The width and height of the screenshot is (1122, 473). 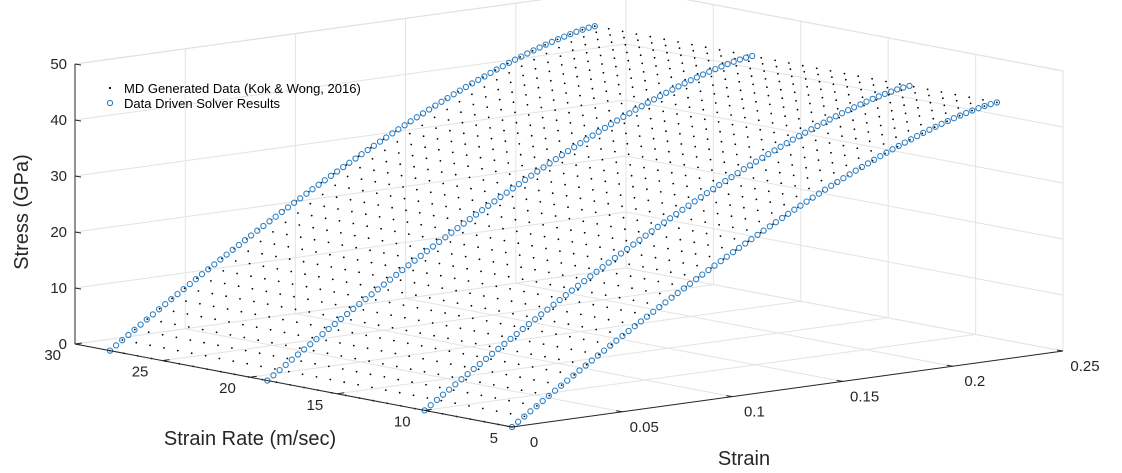 I want to click on z-tick-label: 30, so click(x=58, y=176).